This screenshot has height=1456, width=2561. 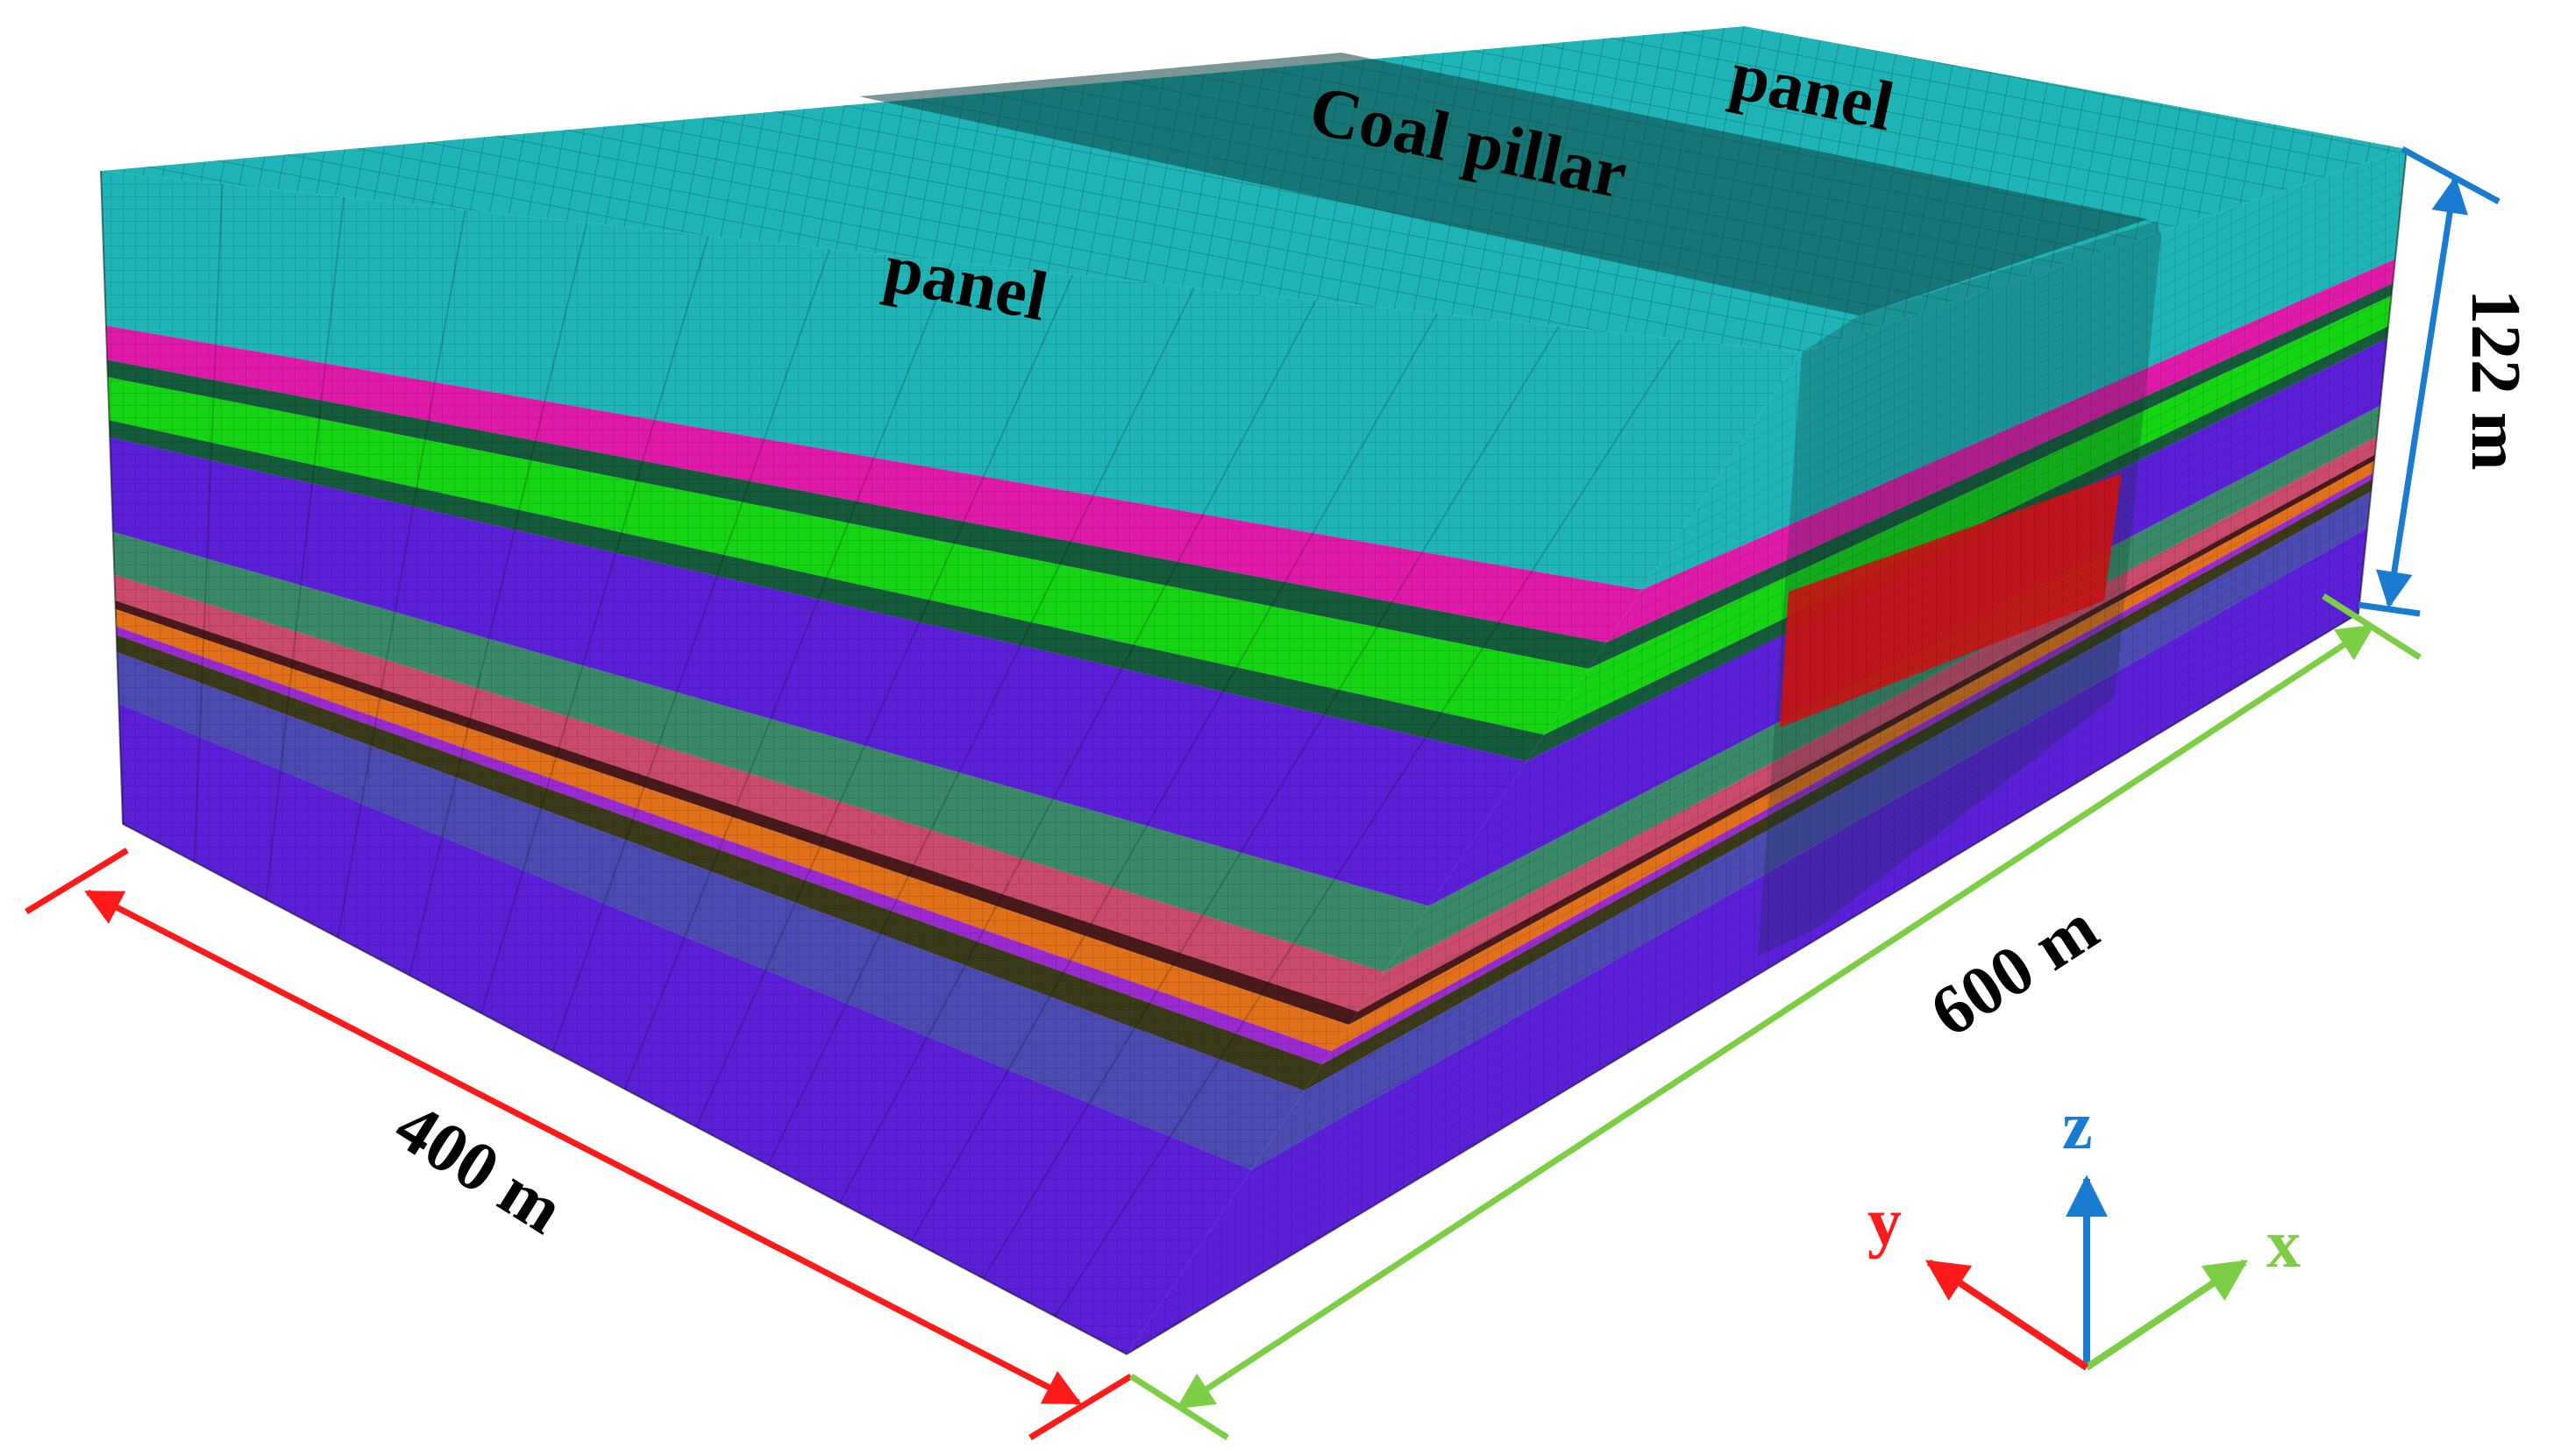 I want to click on coal-pillar-band-top, so click(x=1503, y=184).